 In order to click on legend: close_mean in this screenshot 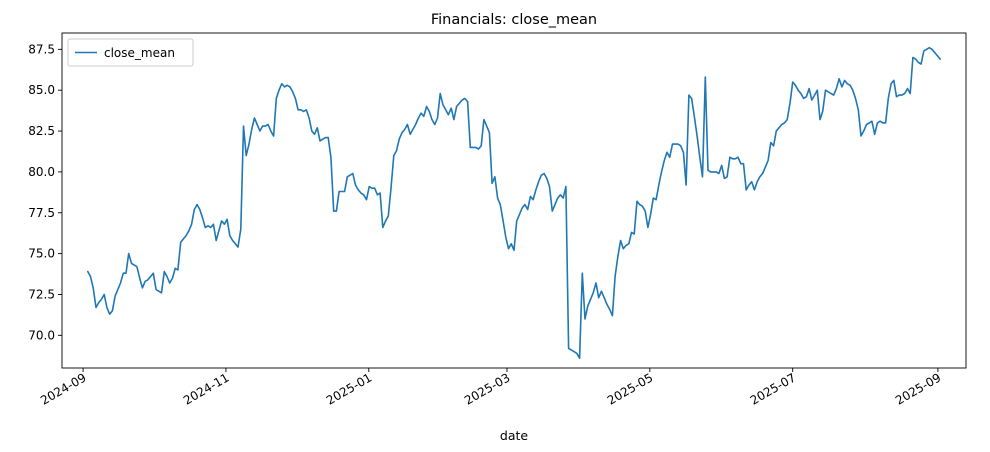, I will do `click(130, 52)`.